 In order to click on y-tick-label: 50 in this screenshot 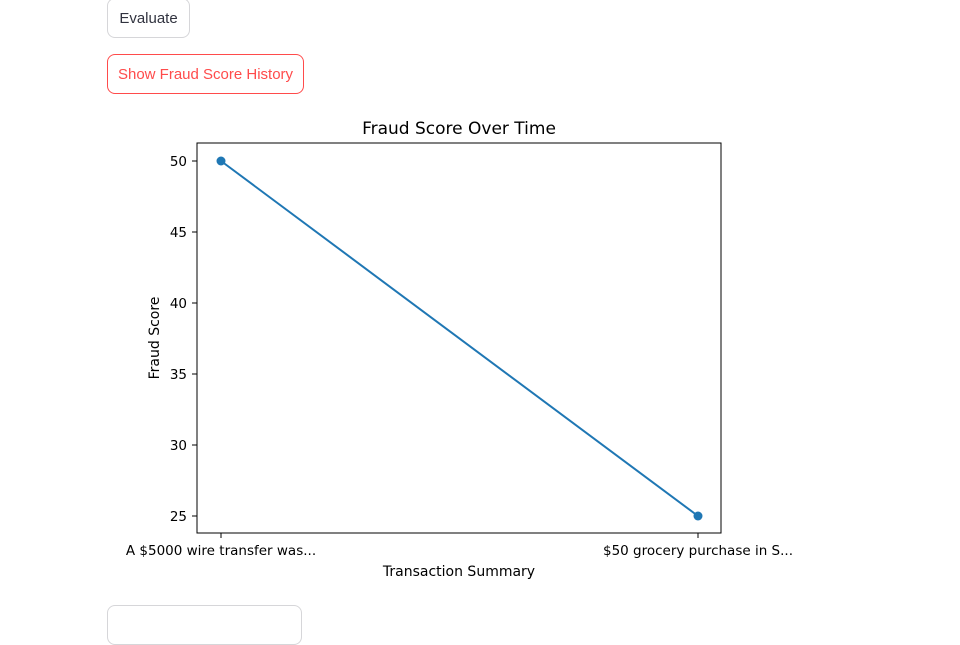, I will do `click(178, 162)`.